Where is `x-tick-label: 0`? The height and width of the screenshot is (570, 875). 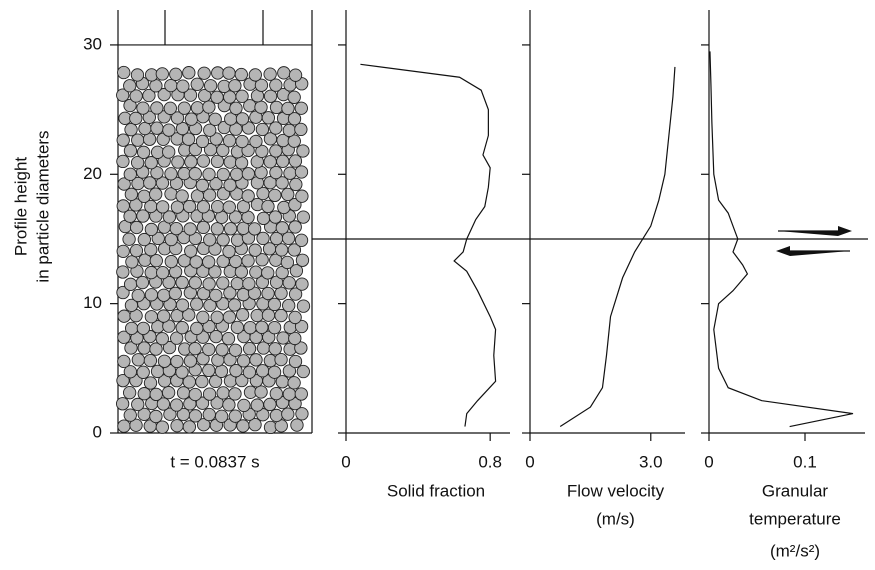 x-tick-label: 0 is located at coordinates (708, 461).